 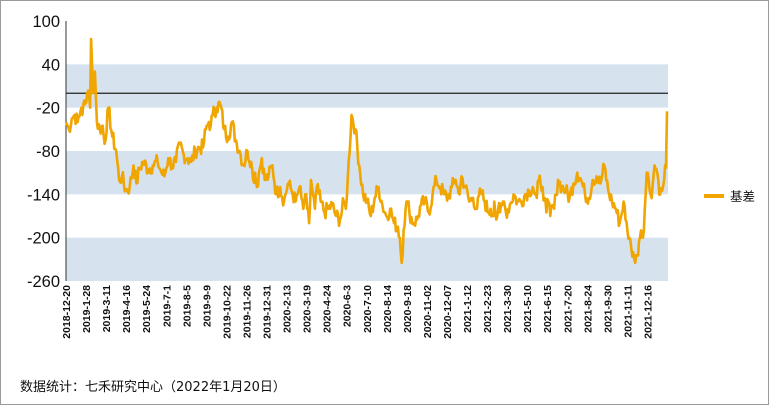 What do you see at coordinates (508, 309) in the screenshot?
I see `x-tick-label: 2021-3-30` at bounding box center [508, 309].